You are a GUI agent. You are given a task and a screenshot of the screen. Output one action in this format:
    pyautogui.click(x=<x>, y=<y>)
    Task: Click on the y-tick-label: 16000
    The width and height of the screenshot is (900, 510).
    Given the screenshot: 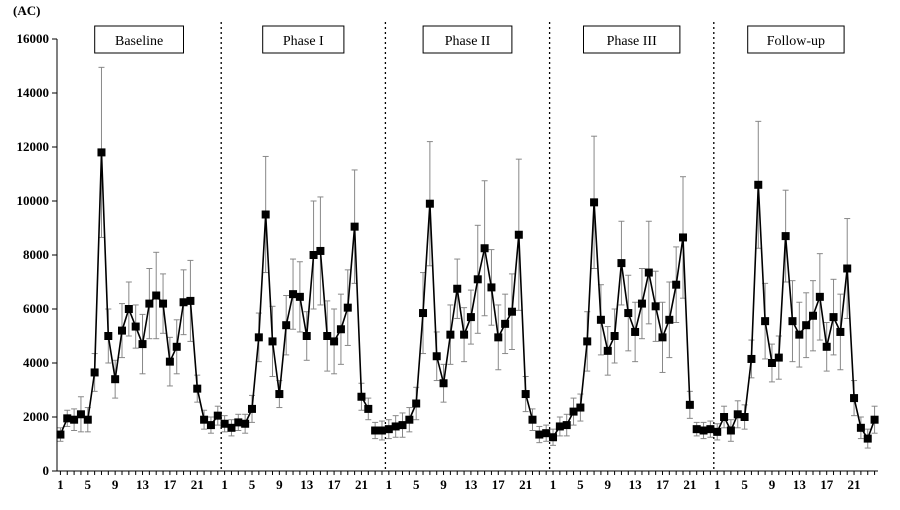 What is the action you would take?
    pyautogui.click(x=33, y=38)
    